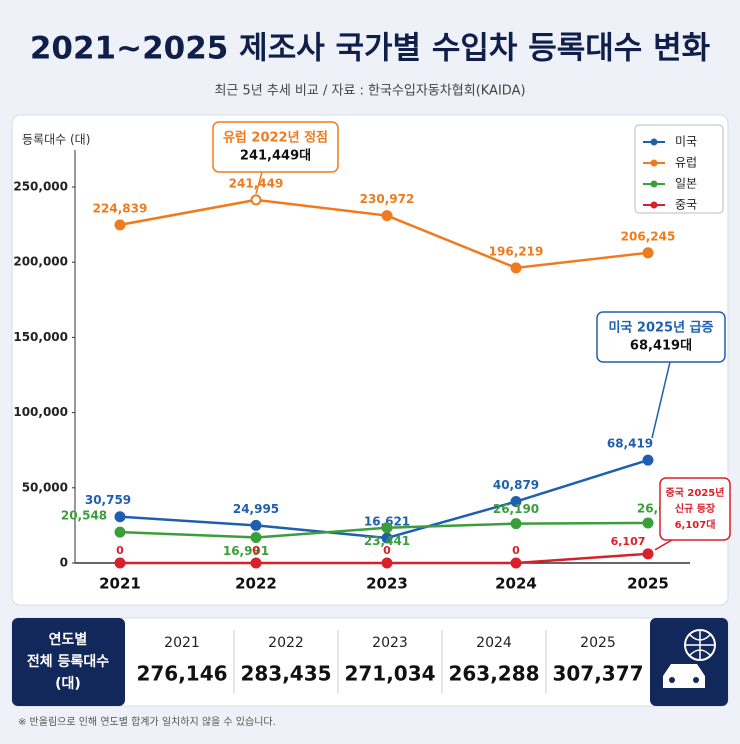 This screenshot has width=740, height=744. What do you see at coordinates (686, 205) in the screenshot?
I see `legend-label: 중국` at bounding box center [686, 205].